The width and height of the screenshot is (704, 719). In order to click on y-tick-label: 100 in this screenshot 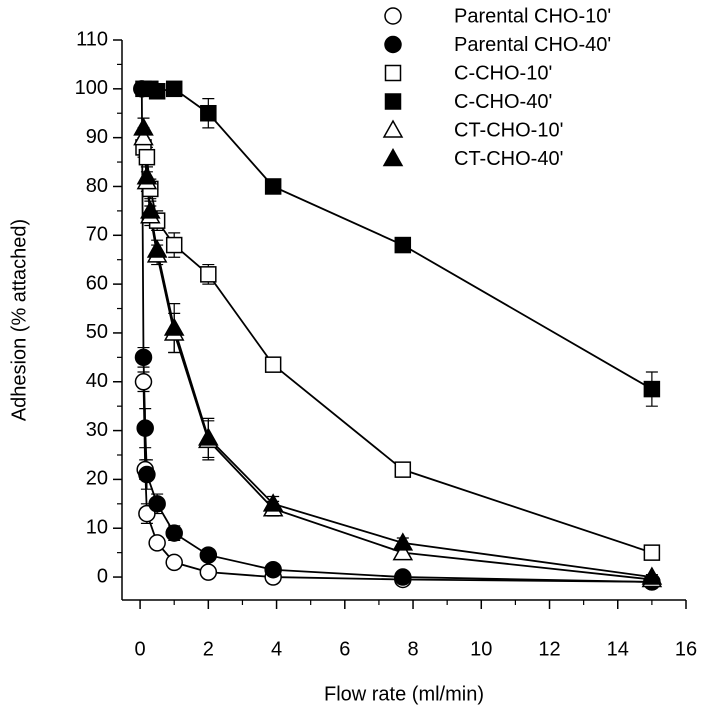, I will do `click(91, 88)`.